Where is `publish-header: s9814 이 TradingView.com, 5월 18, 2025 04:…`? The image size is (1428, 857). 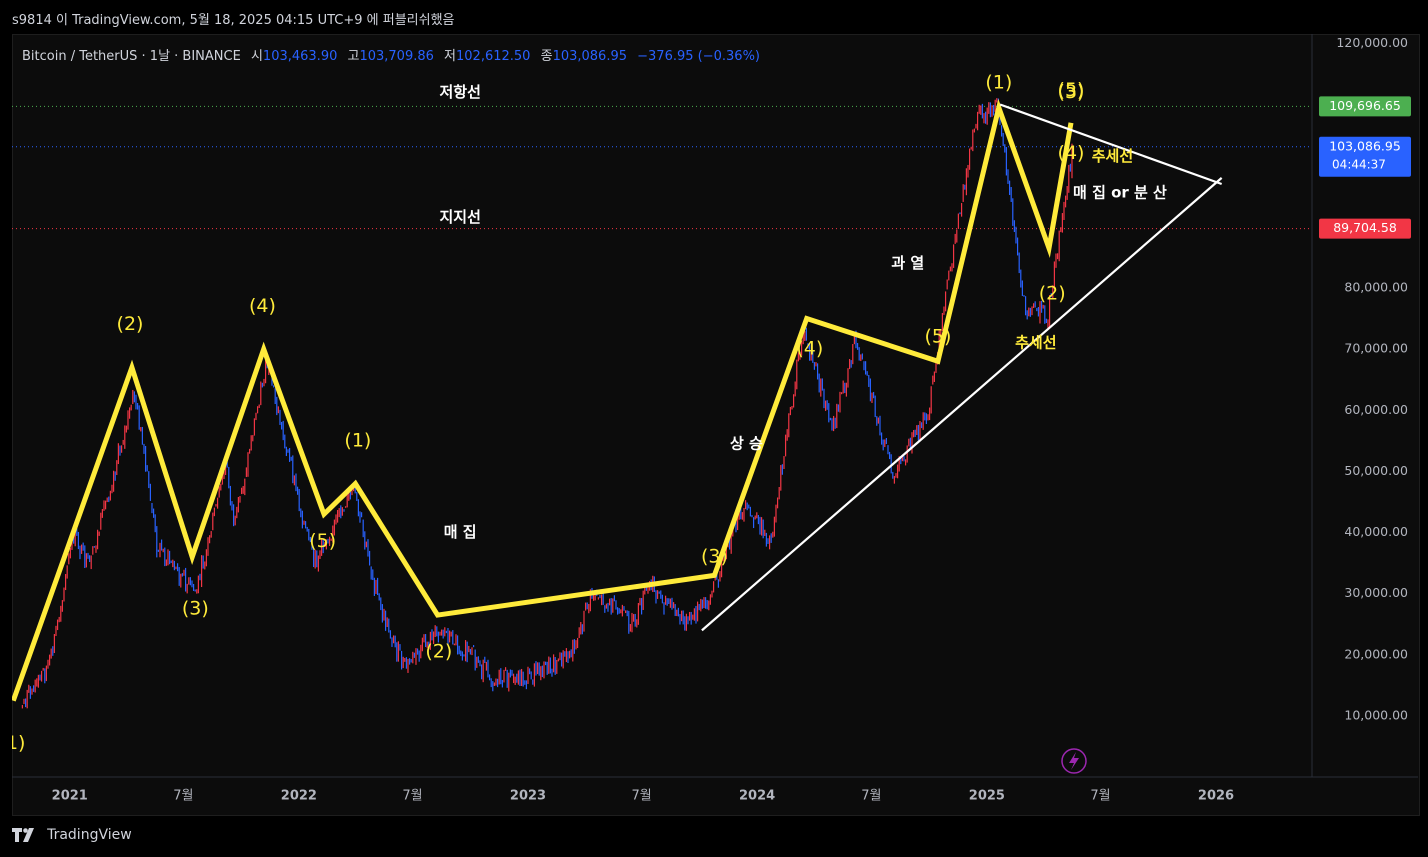
publish-header: s9814 이 TradingView.com, 5월 18, 2025 04:… is located at coordinates (714, 17).